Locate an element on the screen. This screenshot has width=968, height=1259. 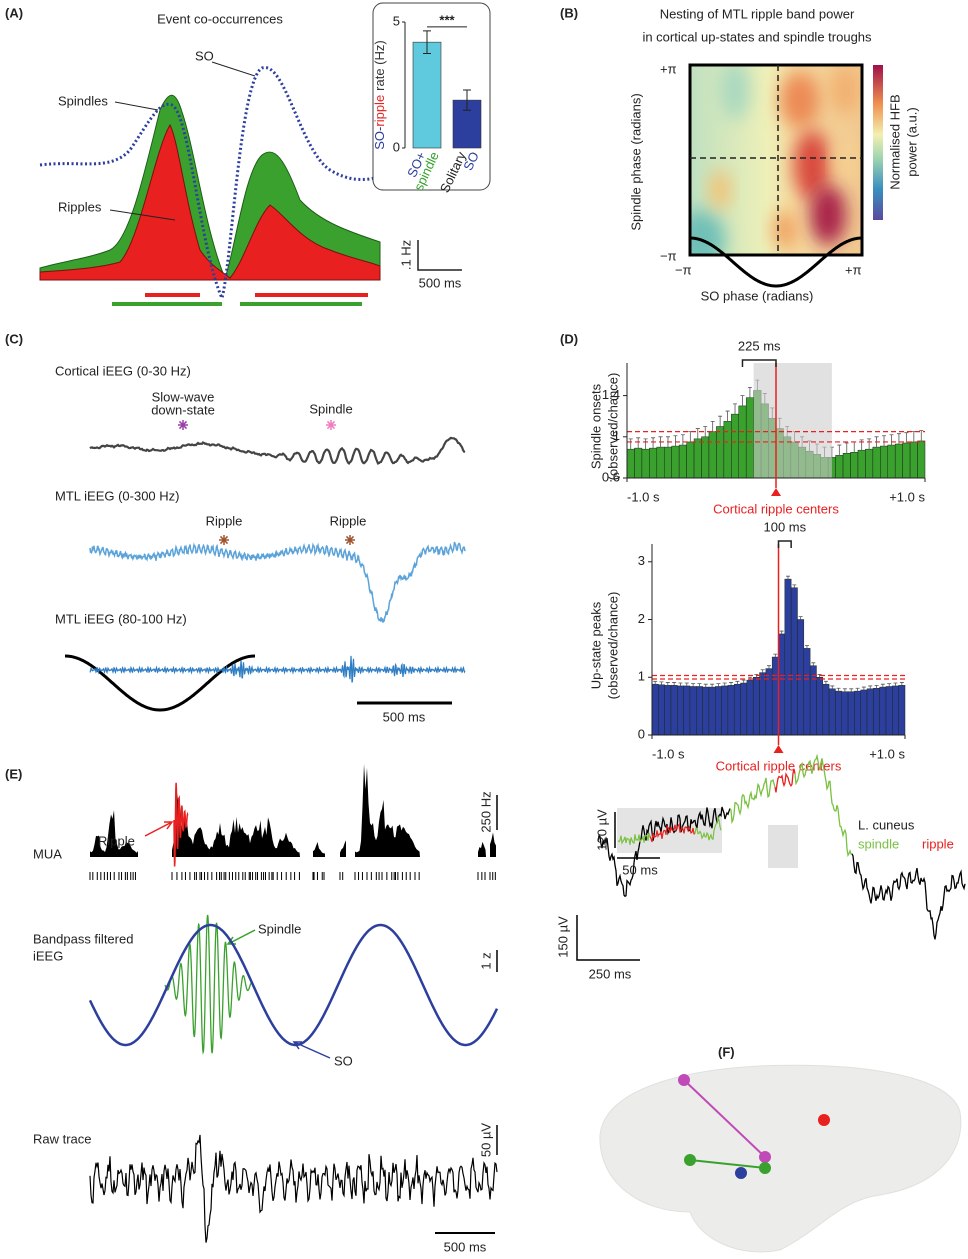
y-axis-label: (observed/chance) is located at coordinates (612, 427).